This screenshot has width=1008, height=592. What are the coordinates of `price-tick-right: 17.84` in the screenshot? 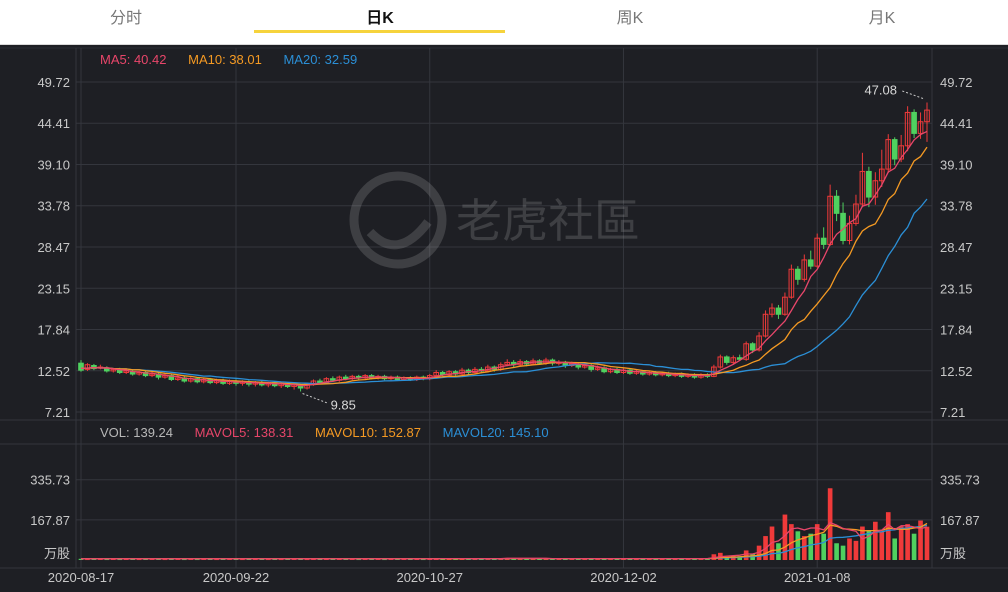 It's located at (956, 329).